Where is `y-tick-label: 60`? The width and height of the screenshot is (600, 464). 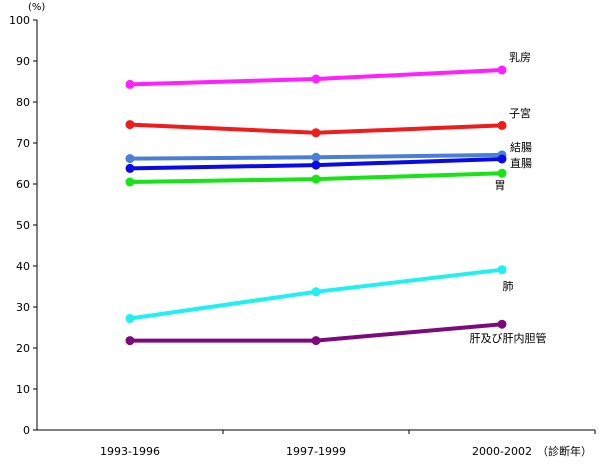
y-tick-label: 60 is located at coordinates (23, 184).